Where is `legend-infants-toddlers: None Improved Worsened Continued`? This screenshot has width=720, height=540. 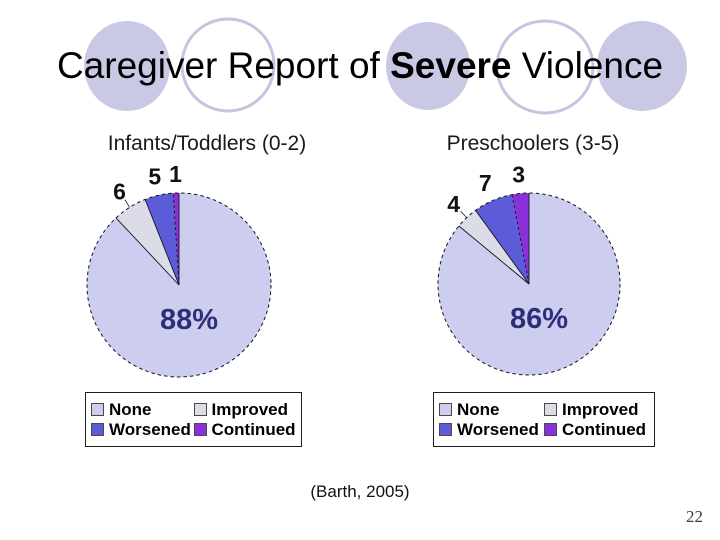 legend-infants-toddlers: None Improved Worsened Continued is located at coordinates (193, 419).